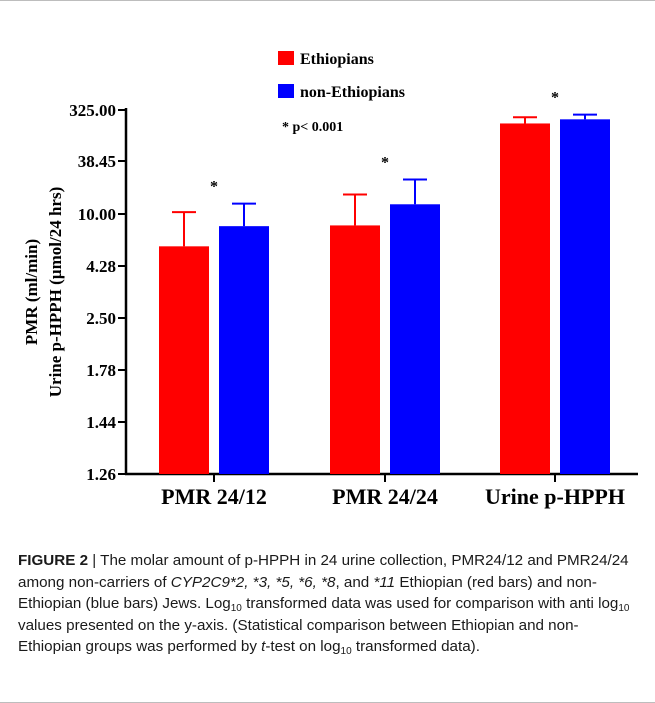 Image resolution: width=655 pixels, height=703 pixels. What do you see at coordinates (92, 110) in the screenshot?
I see `y-tick-label: 325.00` at bounding box center [92, 110].